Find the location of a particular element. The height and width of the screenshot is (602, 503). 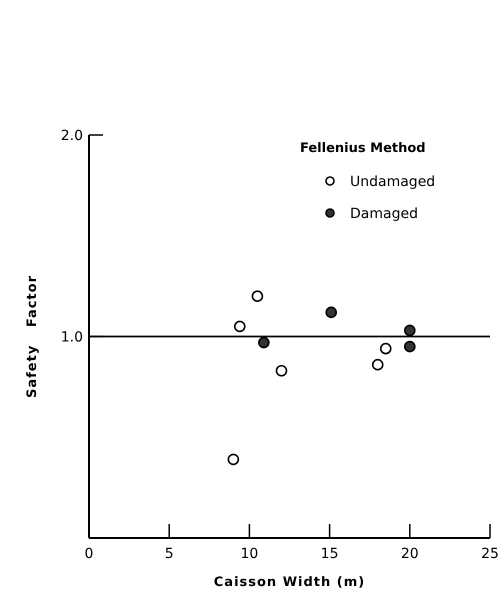

y-tick-label: 1.0 is located at coordinates (71, 338).